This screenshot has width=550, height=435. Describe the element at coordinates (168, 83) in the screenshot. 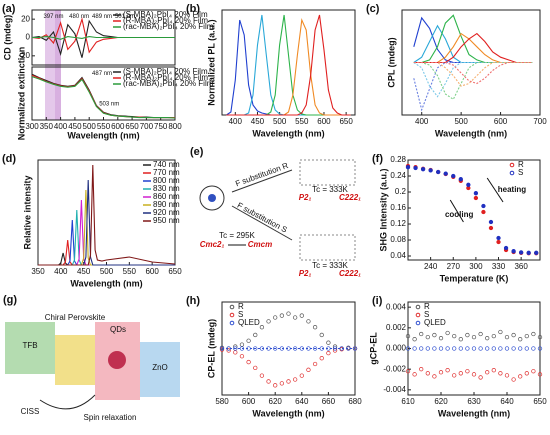

I see `legend-label: (rac-MBA)₂PbI₄ 20% Film` at that location.